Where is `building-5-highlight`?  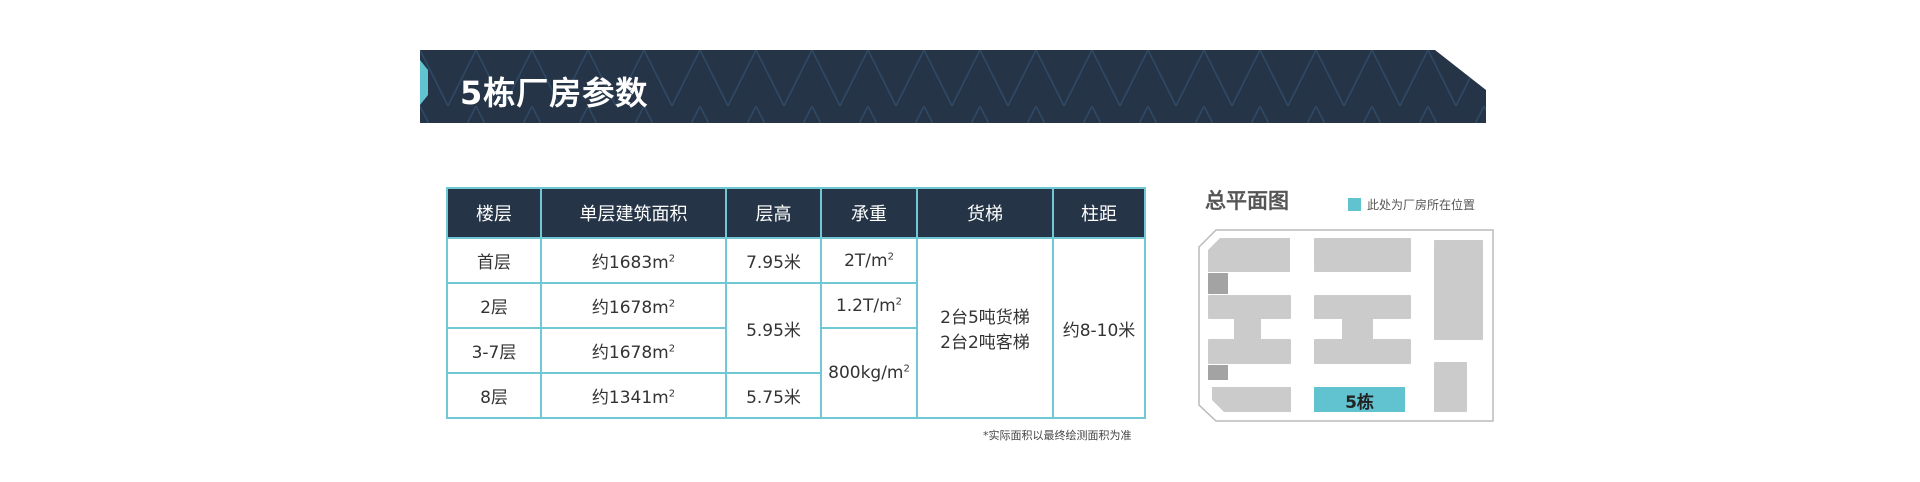 building-5-highlight is located at coordinates (1359, 399).